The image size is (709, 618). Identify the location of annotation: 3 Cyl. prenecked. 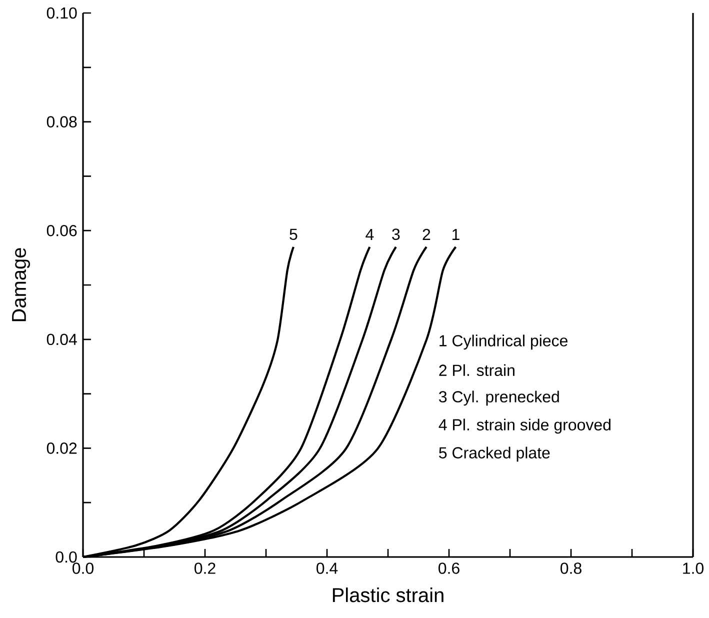
(499, 398).